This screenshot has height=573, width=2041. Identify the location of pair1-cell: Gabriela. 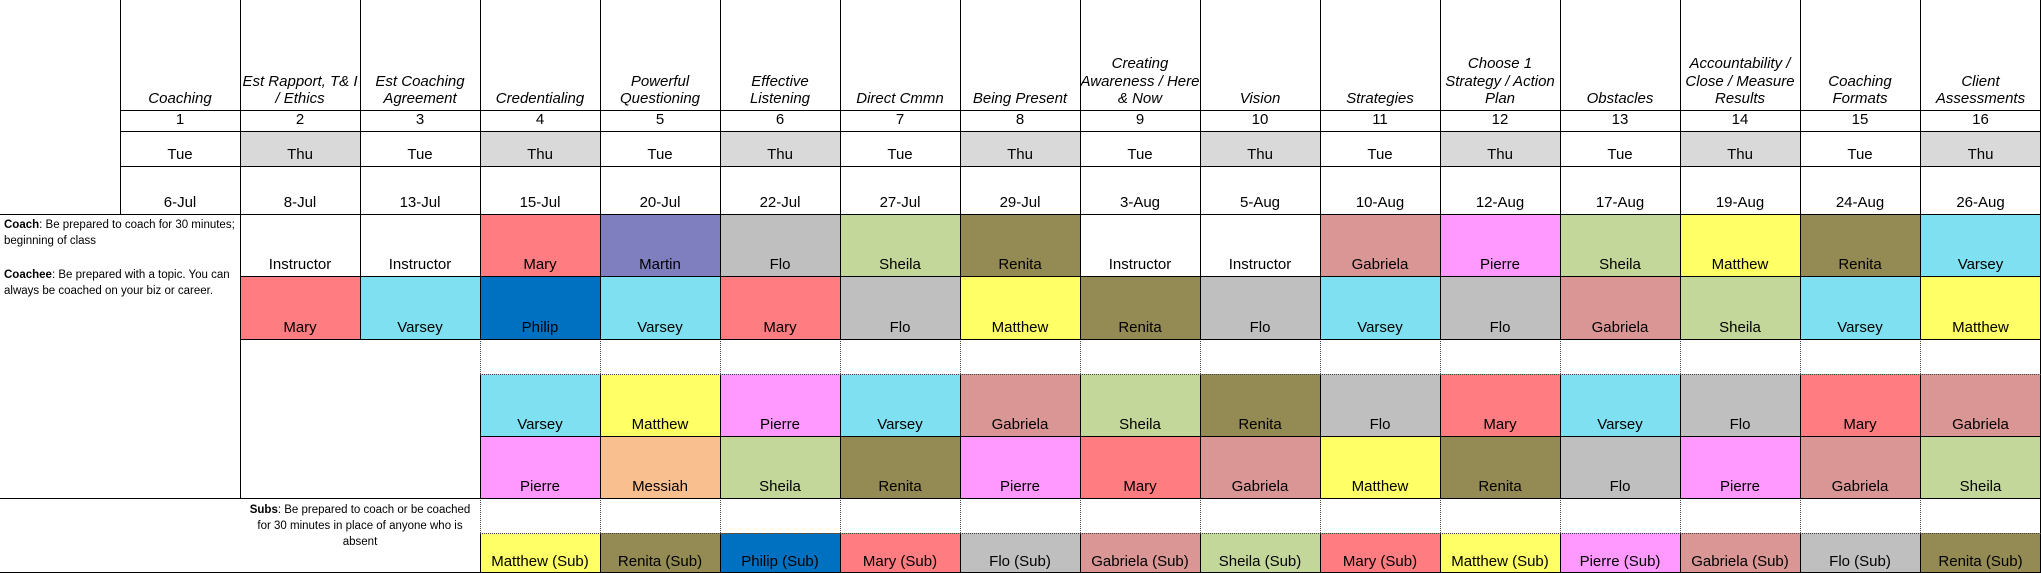
(1980, 405).